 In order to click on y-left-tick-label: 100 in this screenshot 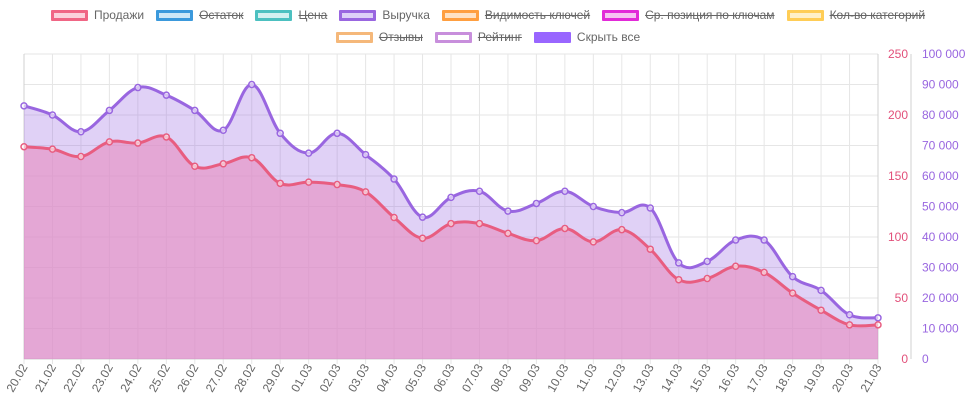, I will do `click(898, 237)`.